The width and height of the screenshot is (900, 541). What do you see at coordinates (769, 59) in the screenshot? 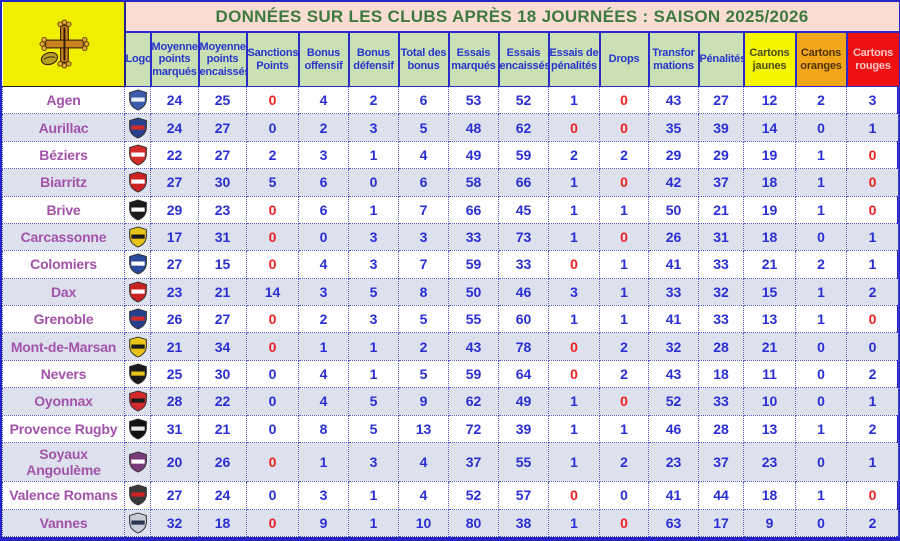
I see `col-header-cartons_jaunes: Cartons jaunes` at bounding box center [769, 59].